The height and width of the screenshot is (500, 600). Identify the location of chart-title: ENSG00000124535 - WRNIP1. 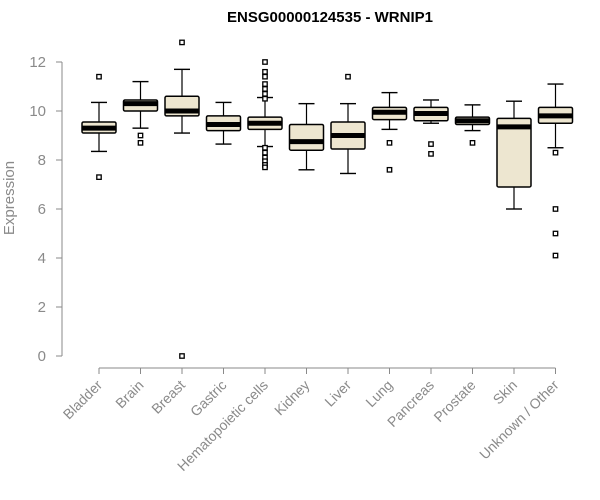
(330, 17).